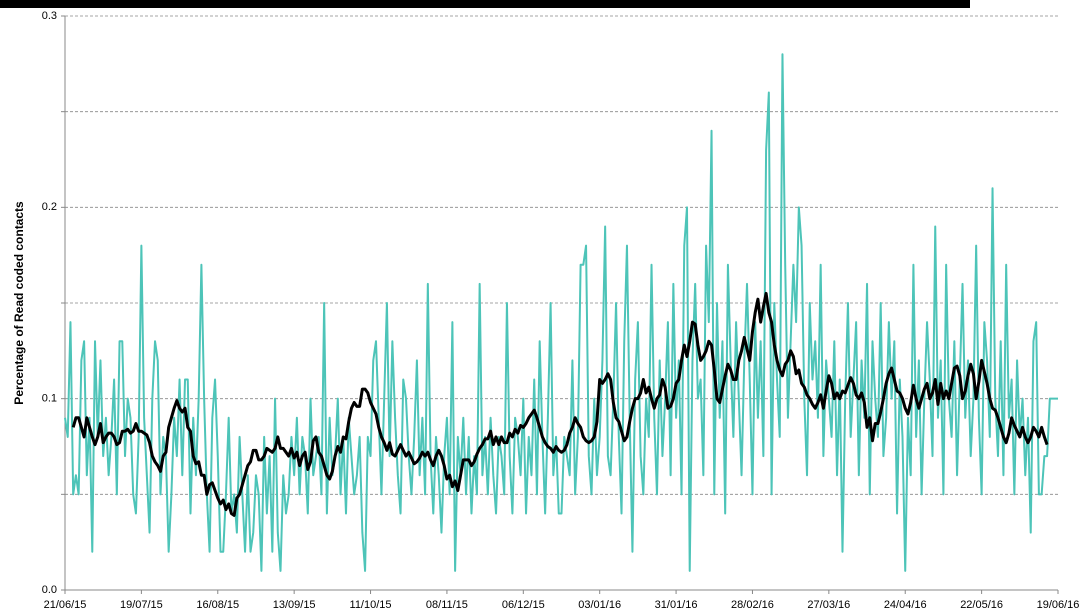  I want to click on x-tick-label: 16/08/15, so click(217, 605).